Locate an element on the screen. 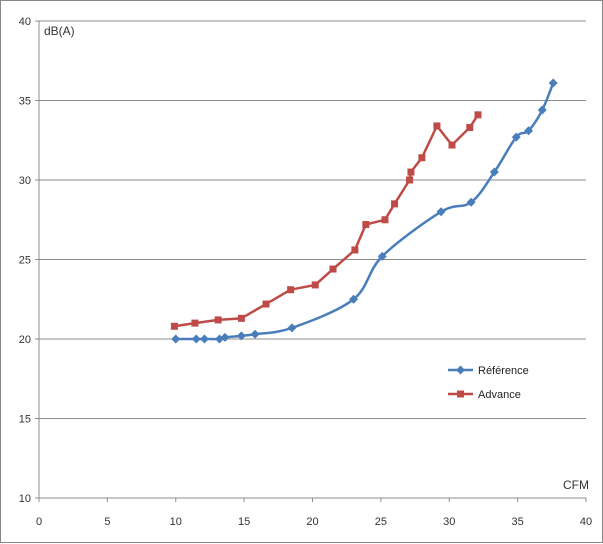 The height and width of the screenshot is (544, 603). x-tick-label: 35 is located at coordinates (518, 522).